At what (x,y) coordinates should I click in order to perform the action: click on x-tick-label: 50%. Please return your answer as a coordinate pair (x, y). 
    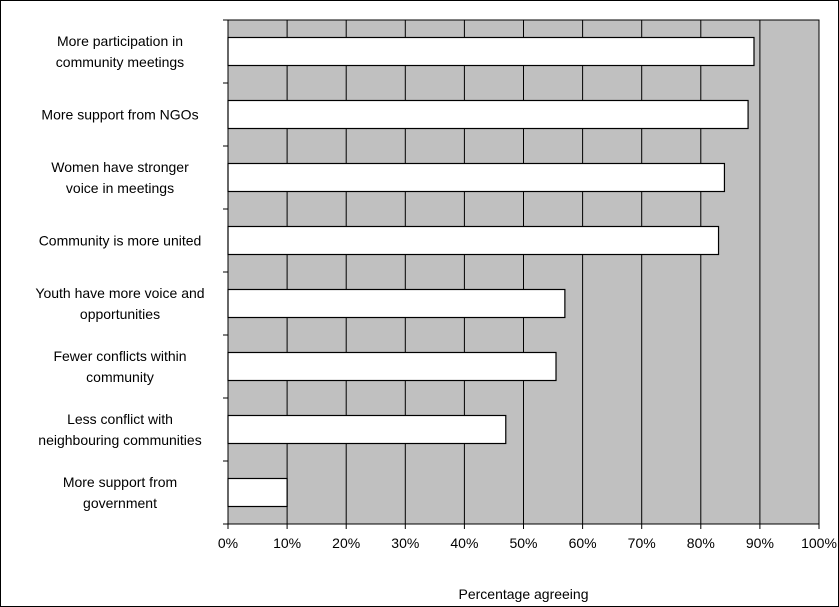
    Looking at the image, I should click on (523, 543).